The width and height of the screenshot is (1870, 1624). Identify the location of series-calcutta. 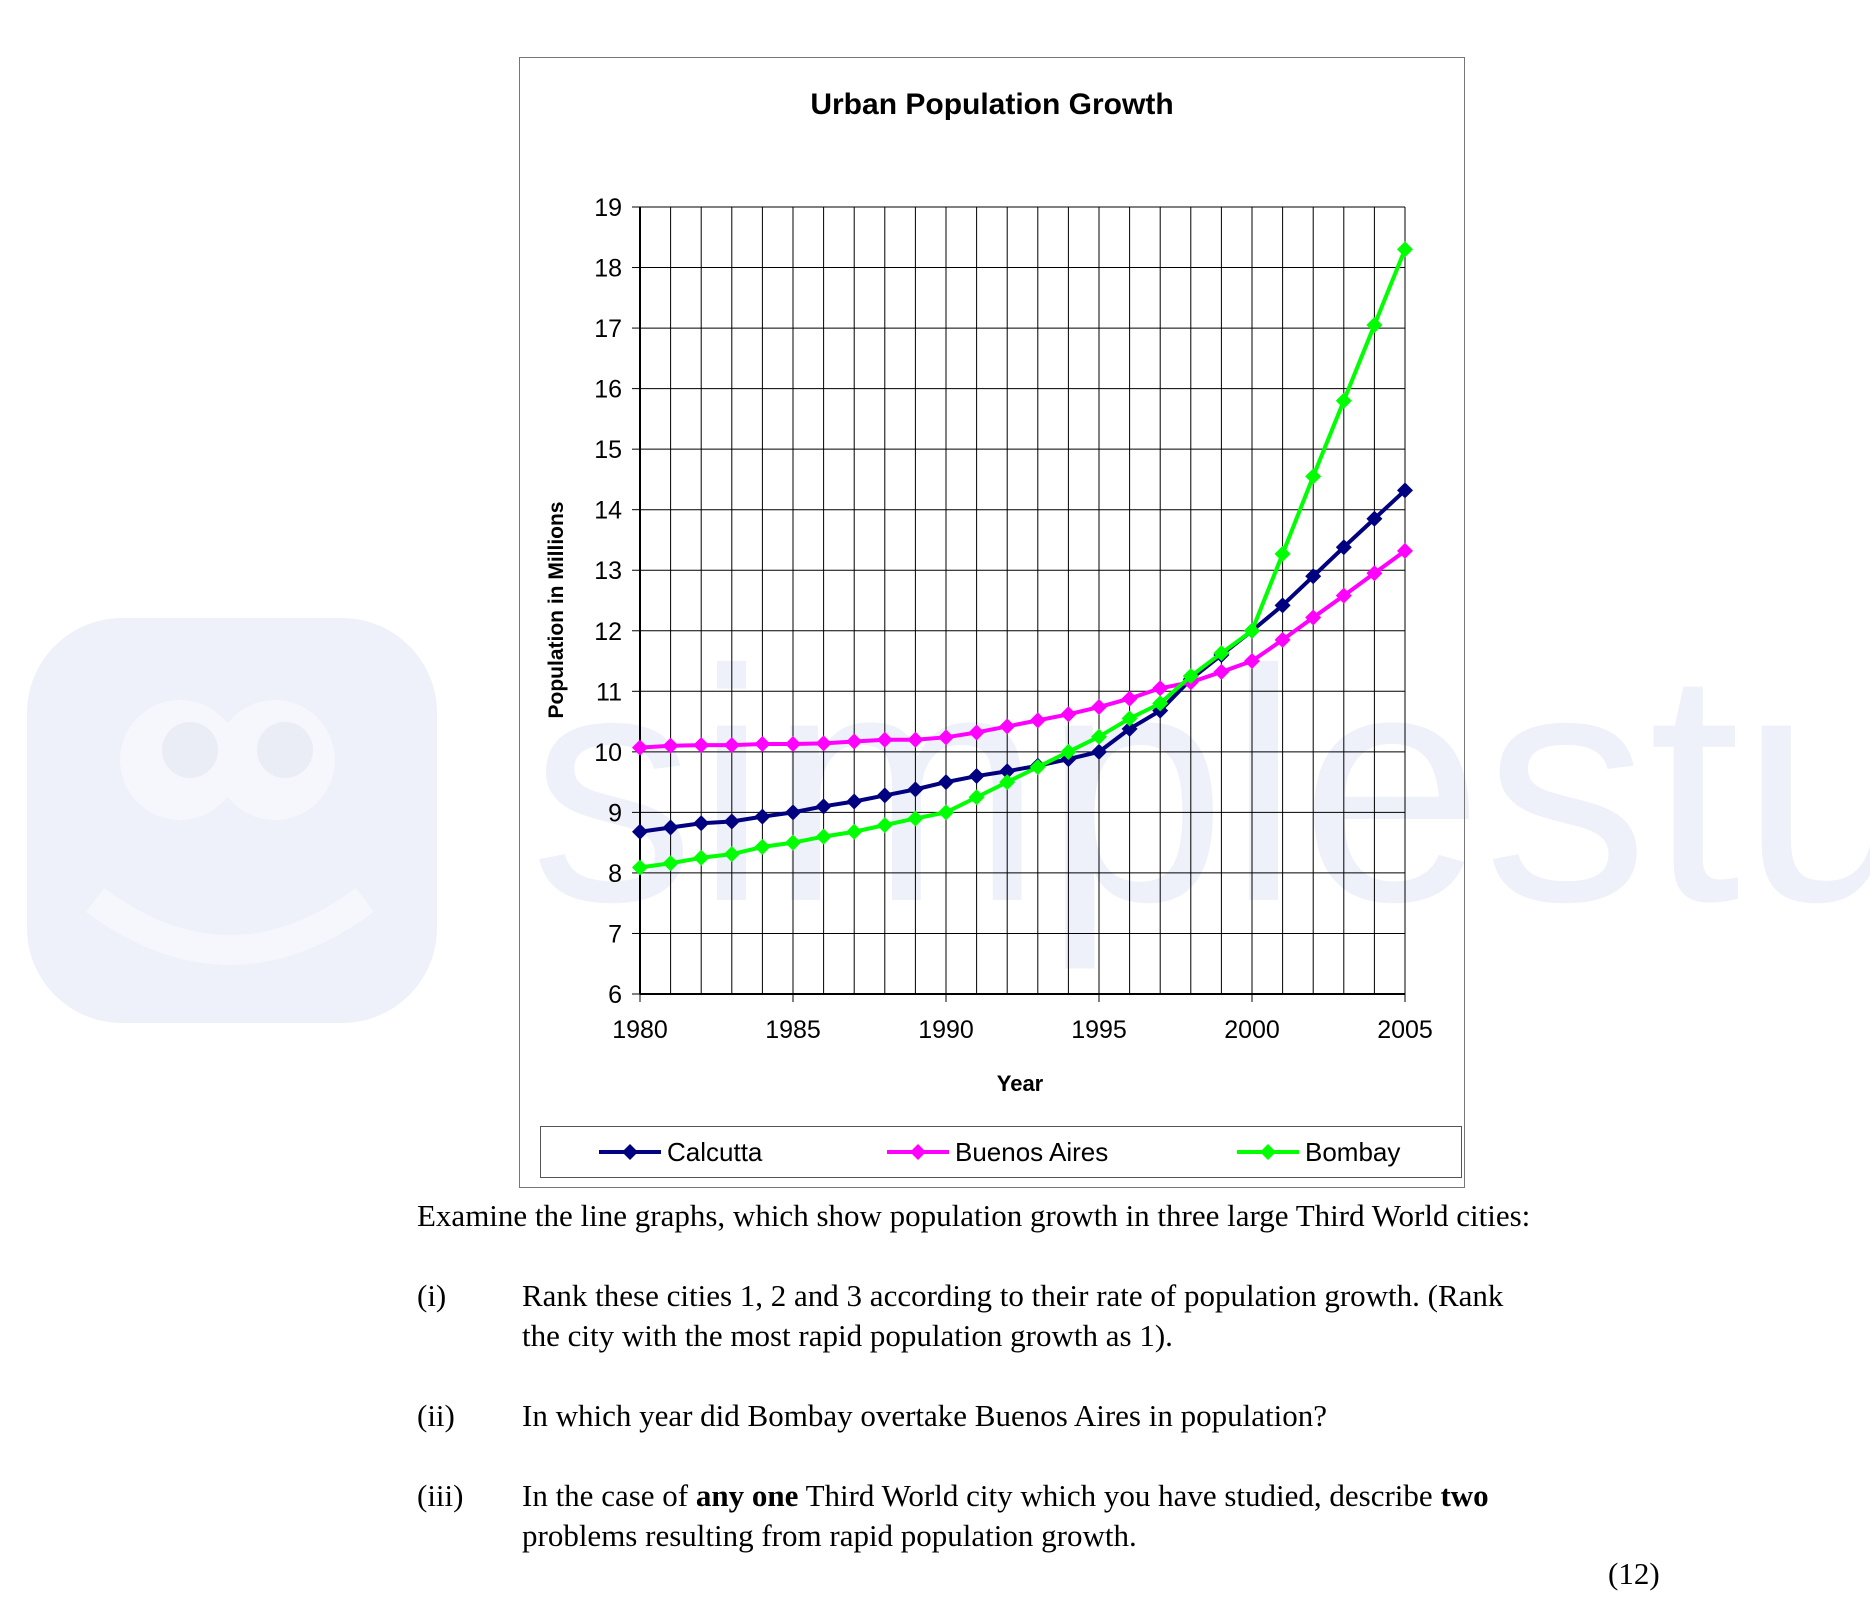
(1022, 661).